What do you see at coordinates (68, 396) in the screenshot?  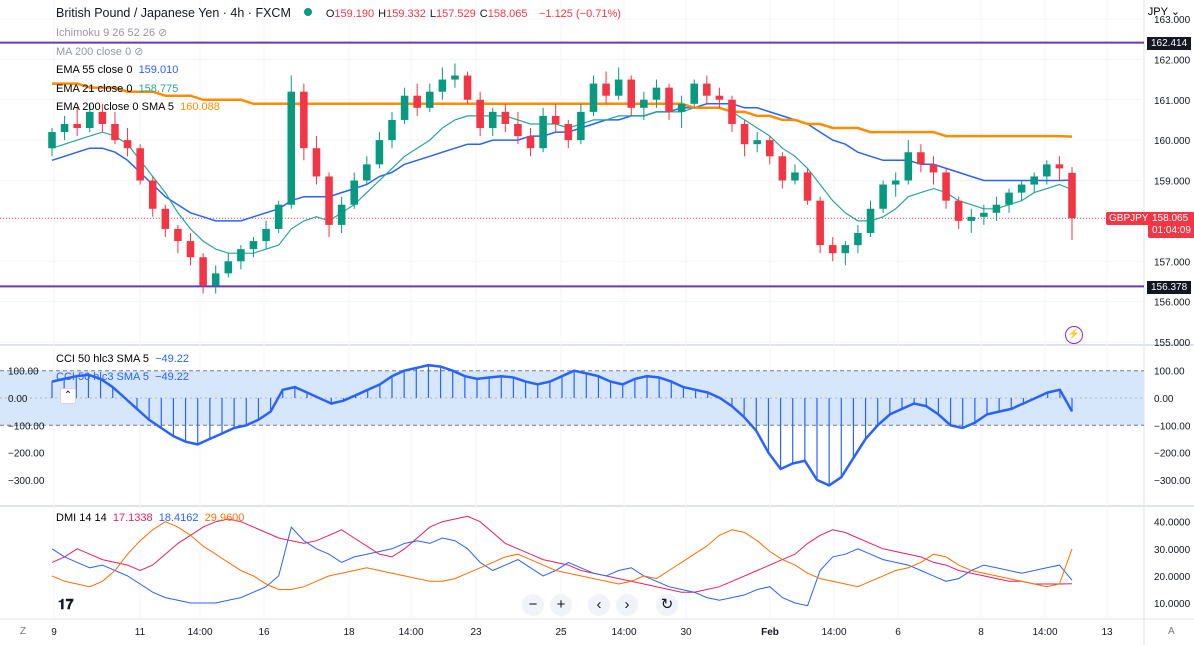 I see `collapse-legend-icon: ⌃` at bounding box center [68, 396].